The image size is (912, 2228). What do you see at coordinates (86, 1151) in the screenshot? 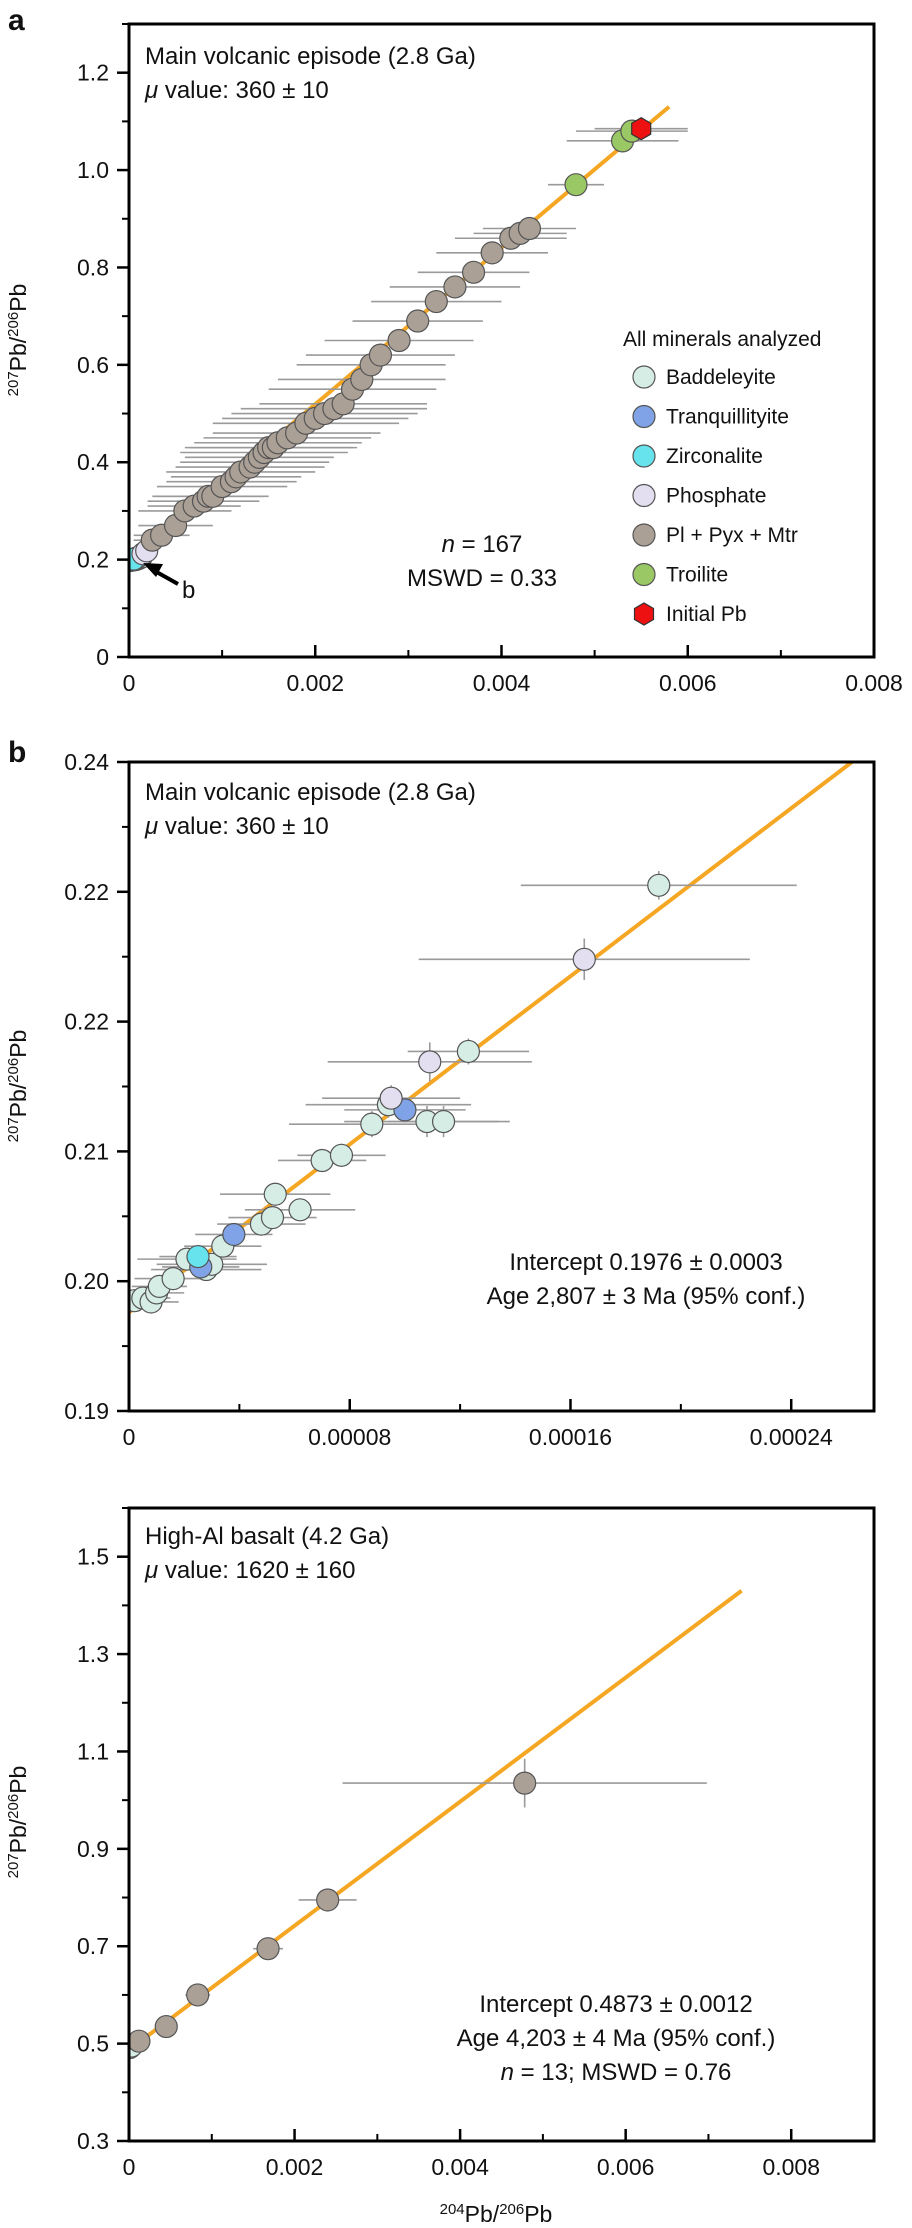
I see `y-tick-label: 0.21` at bounding box center [86, 1151].